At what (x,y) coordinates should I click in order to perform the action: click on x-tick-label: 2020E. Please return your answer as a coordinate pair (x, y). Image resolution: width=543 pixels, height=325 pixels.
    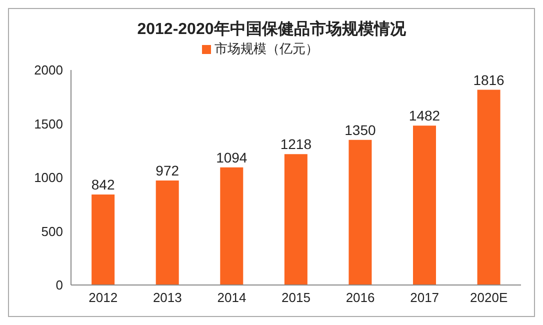
    Looking at the image, I should click on (489, 298).